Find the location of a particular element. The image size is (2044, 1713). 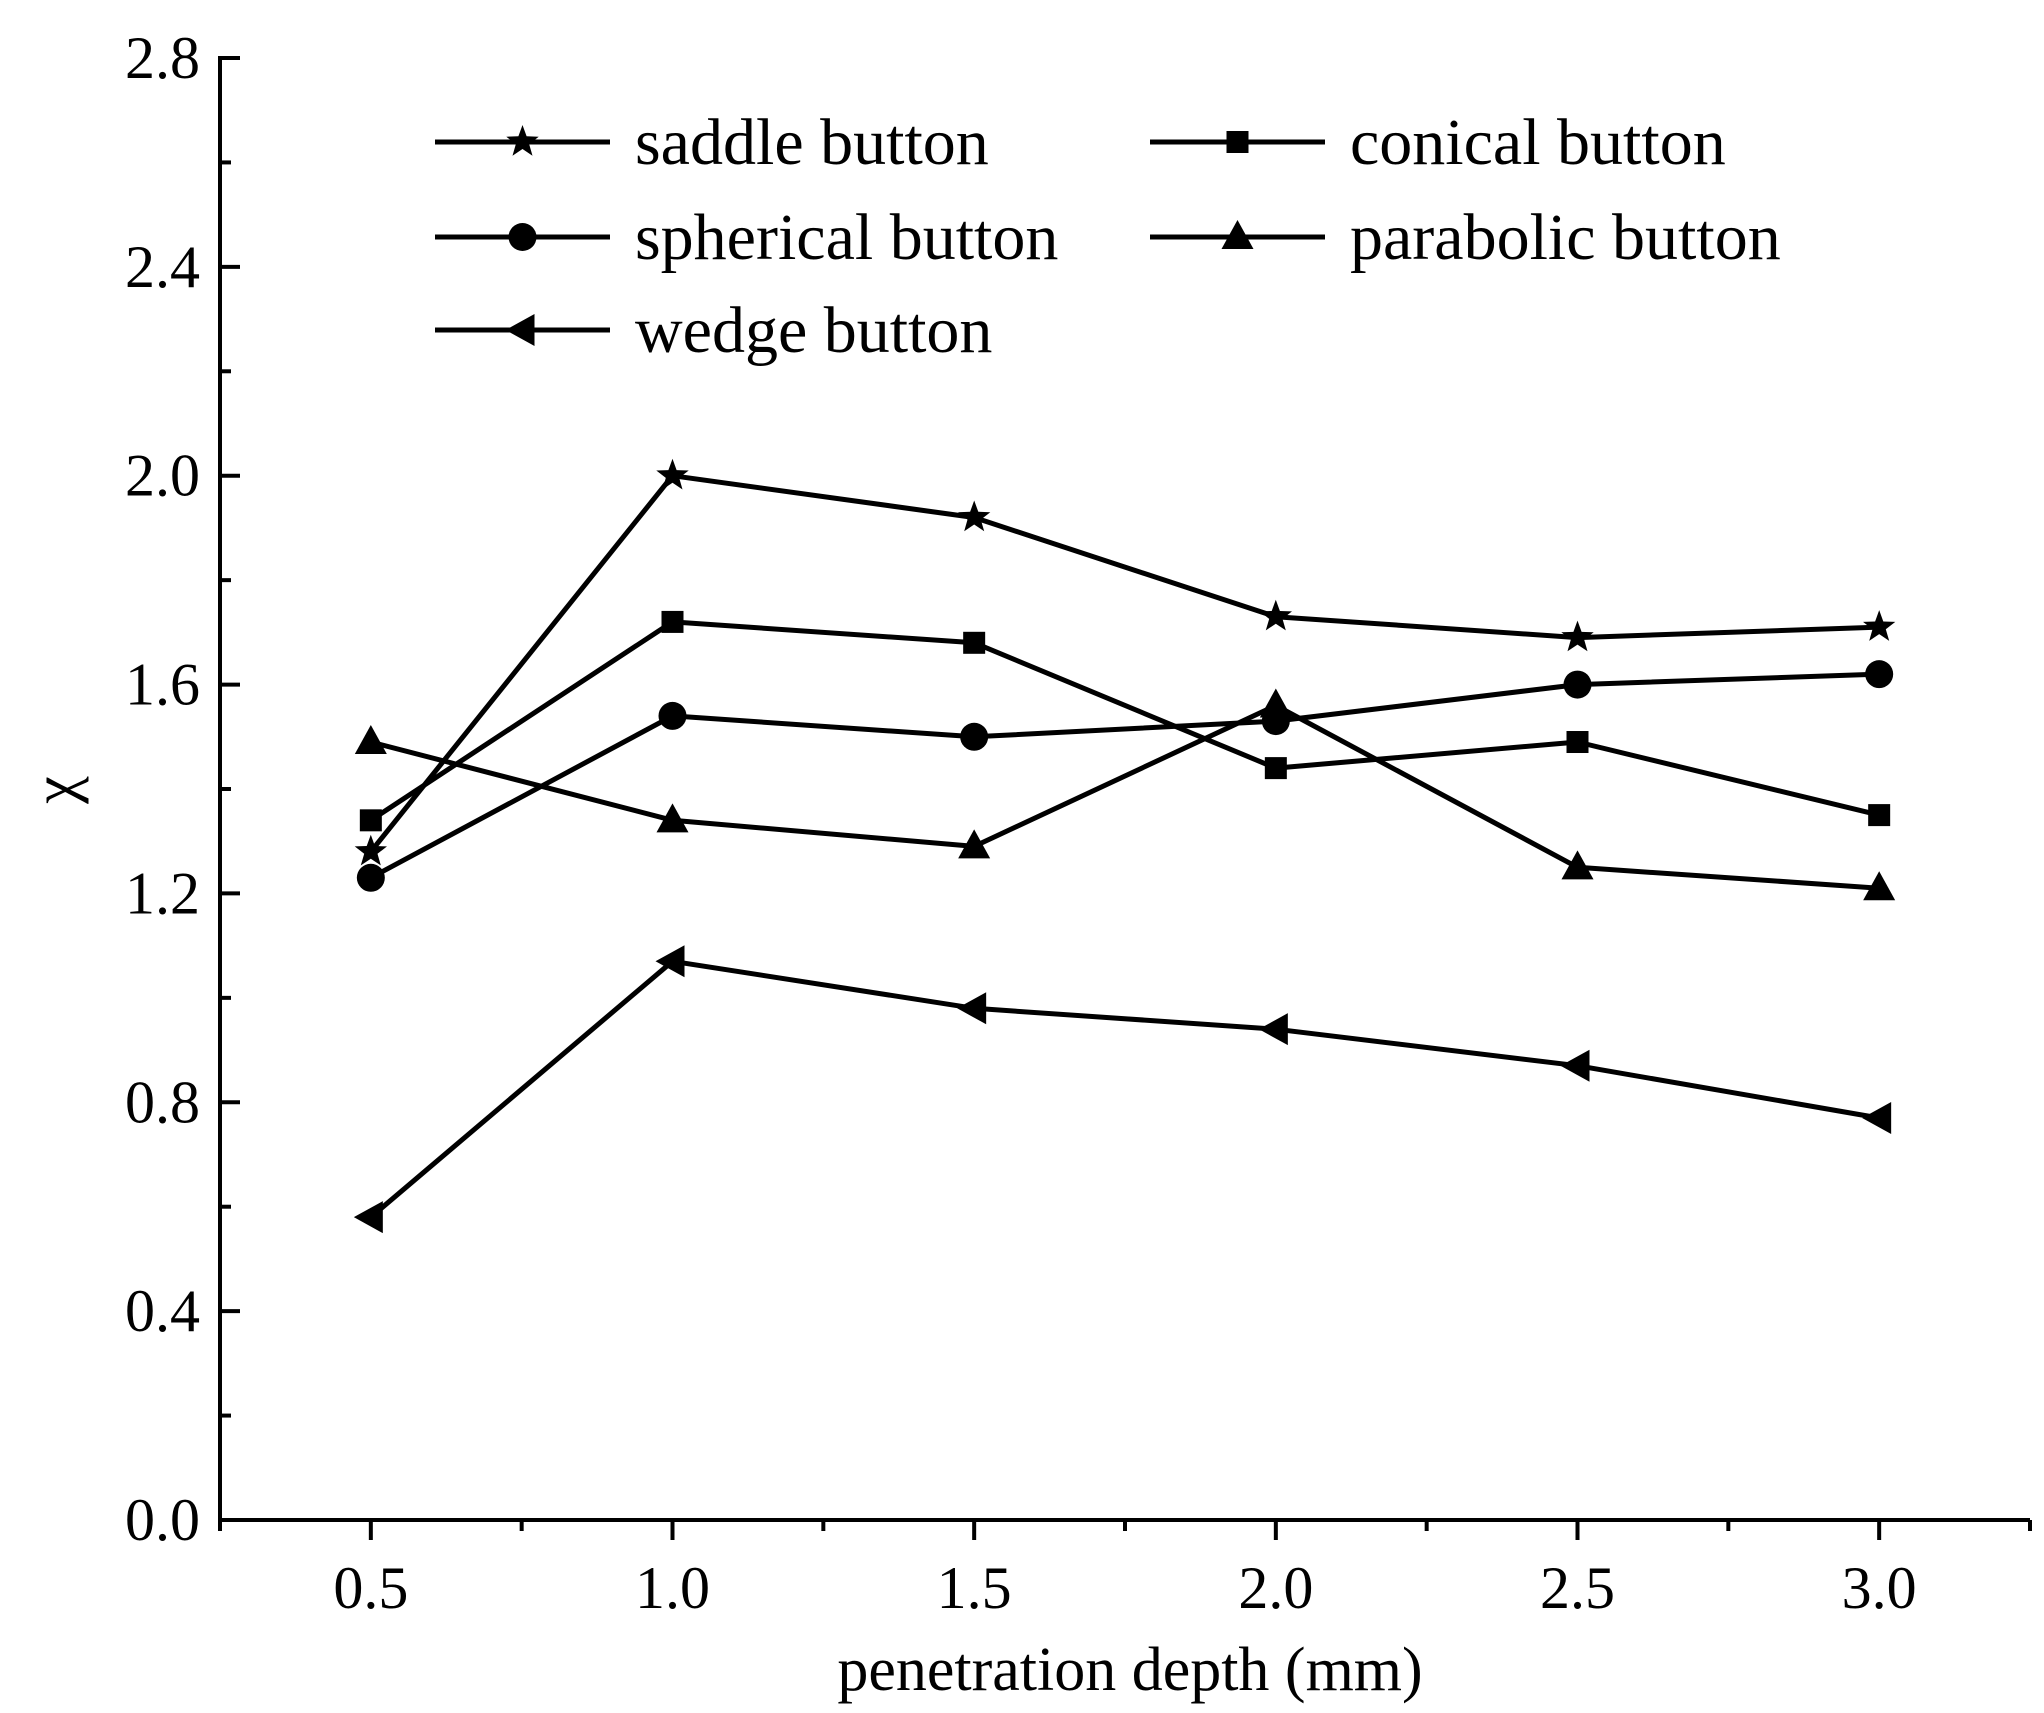

y-tick-label: 1.2 is located at coordinates (162, 893).